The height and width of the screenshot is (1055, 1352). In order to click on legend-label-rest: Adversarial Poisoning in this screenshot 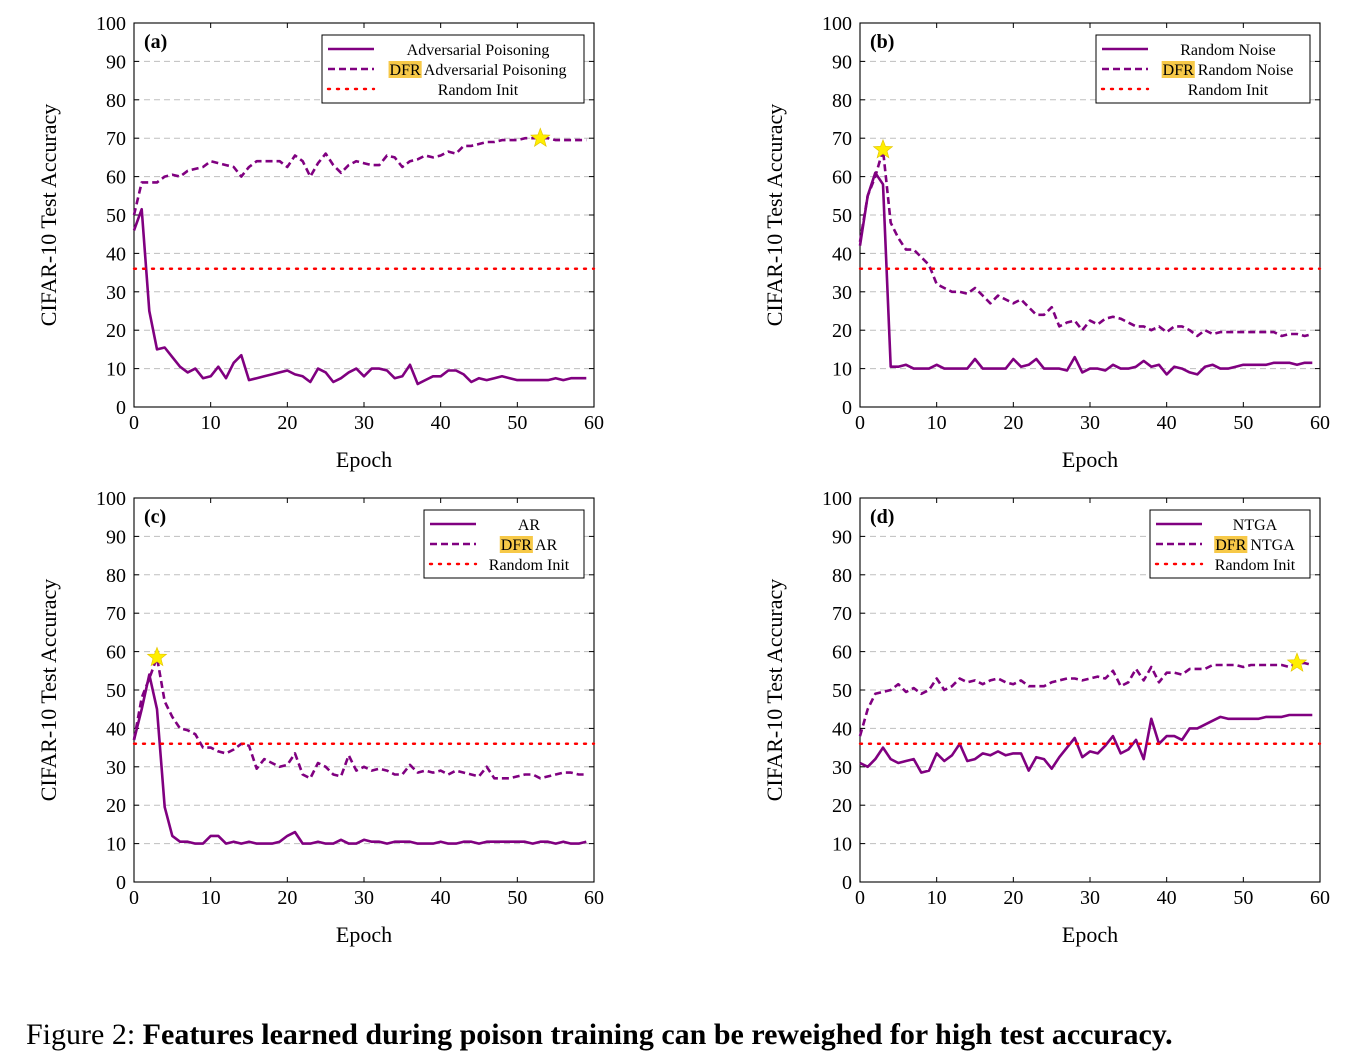, I will do `click(494, 70)`.